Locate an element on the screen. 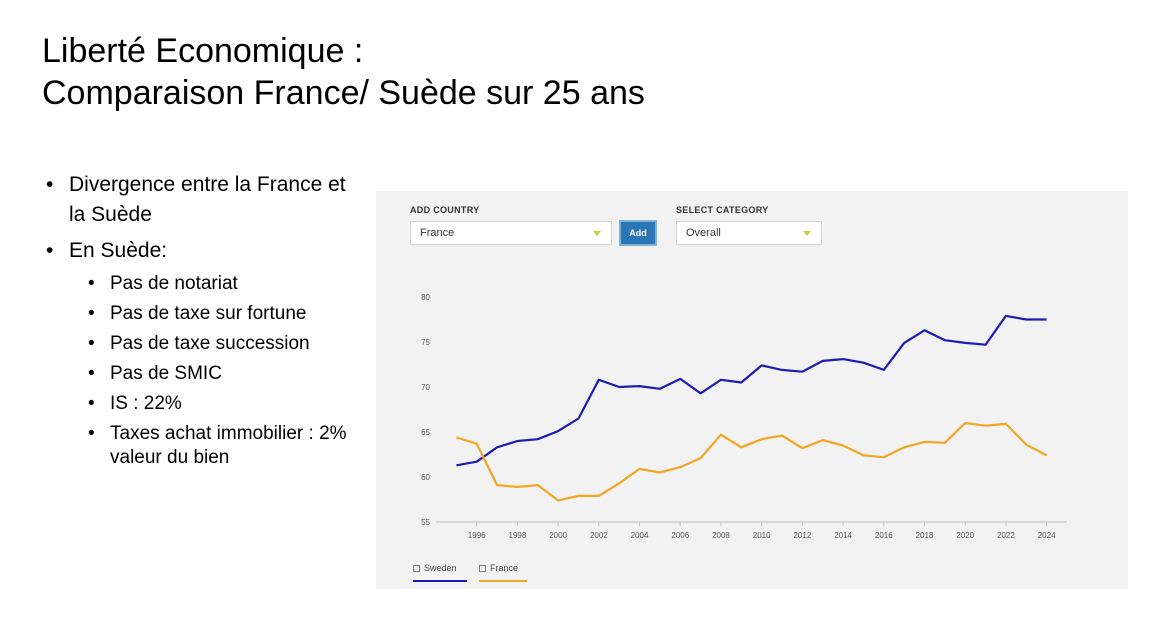  bullet-en-suede: En Suède: is located at coordinates (199, 251).